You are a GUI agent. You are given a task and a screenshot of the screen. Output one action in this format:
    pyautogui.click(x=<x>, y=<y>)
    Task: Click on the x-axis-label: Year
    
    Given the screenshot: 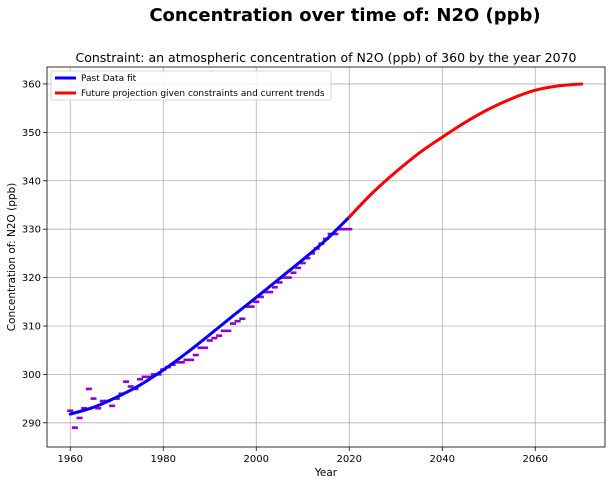 What is the action you would take?
    pyautogui.click(x=326, y=473)
    